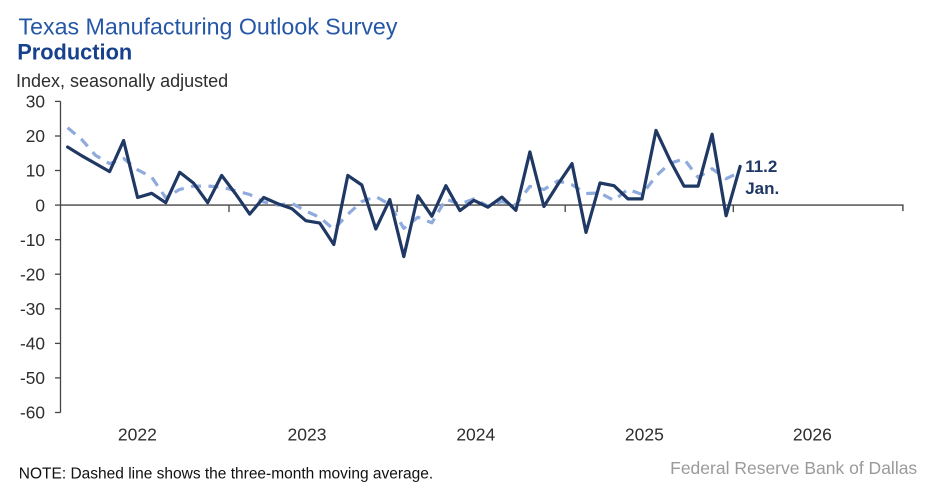 The width and height of the screenshot is (946, 492). What do you see at coordinates (74, 52) in the screenshot?
I see `svg-text: Production` at bounding box center [74, 52].